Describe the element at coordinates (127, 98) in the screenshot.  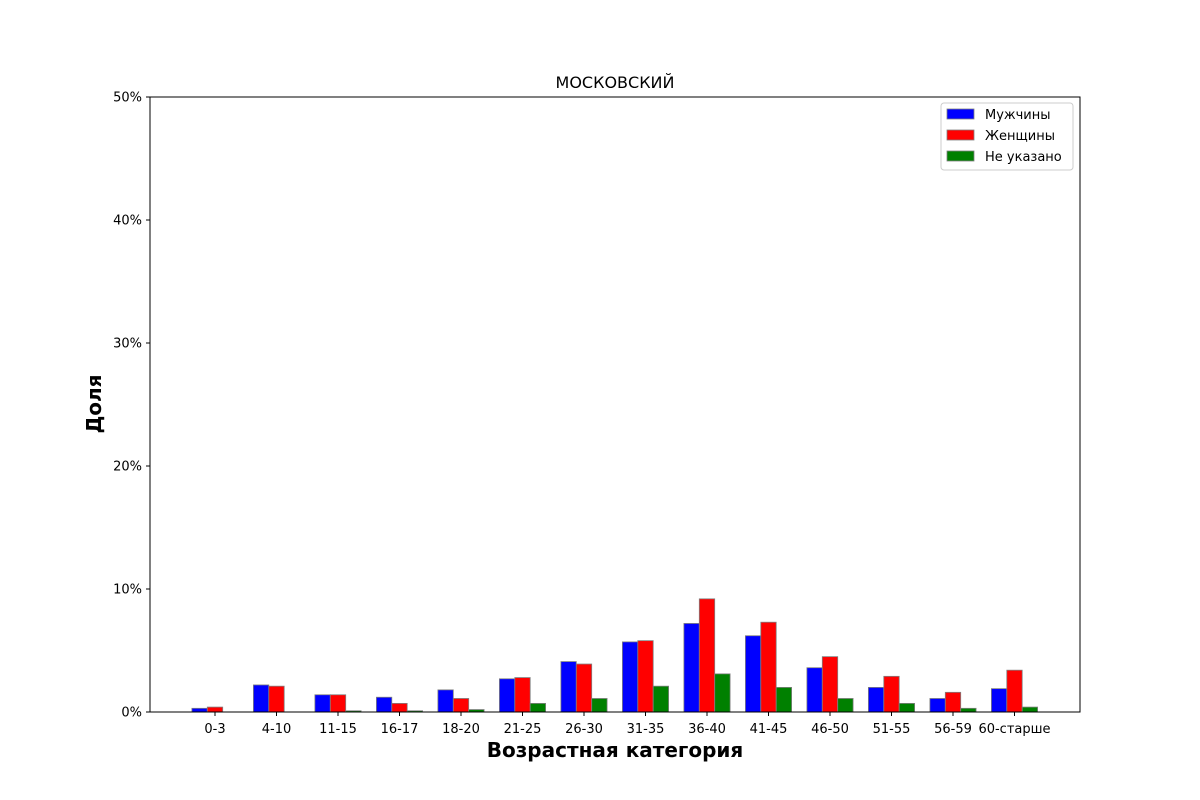
I see `y-tick-label: 50%` at that location.